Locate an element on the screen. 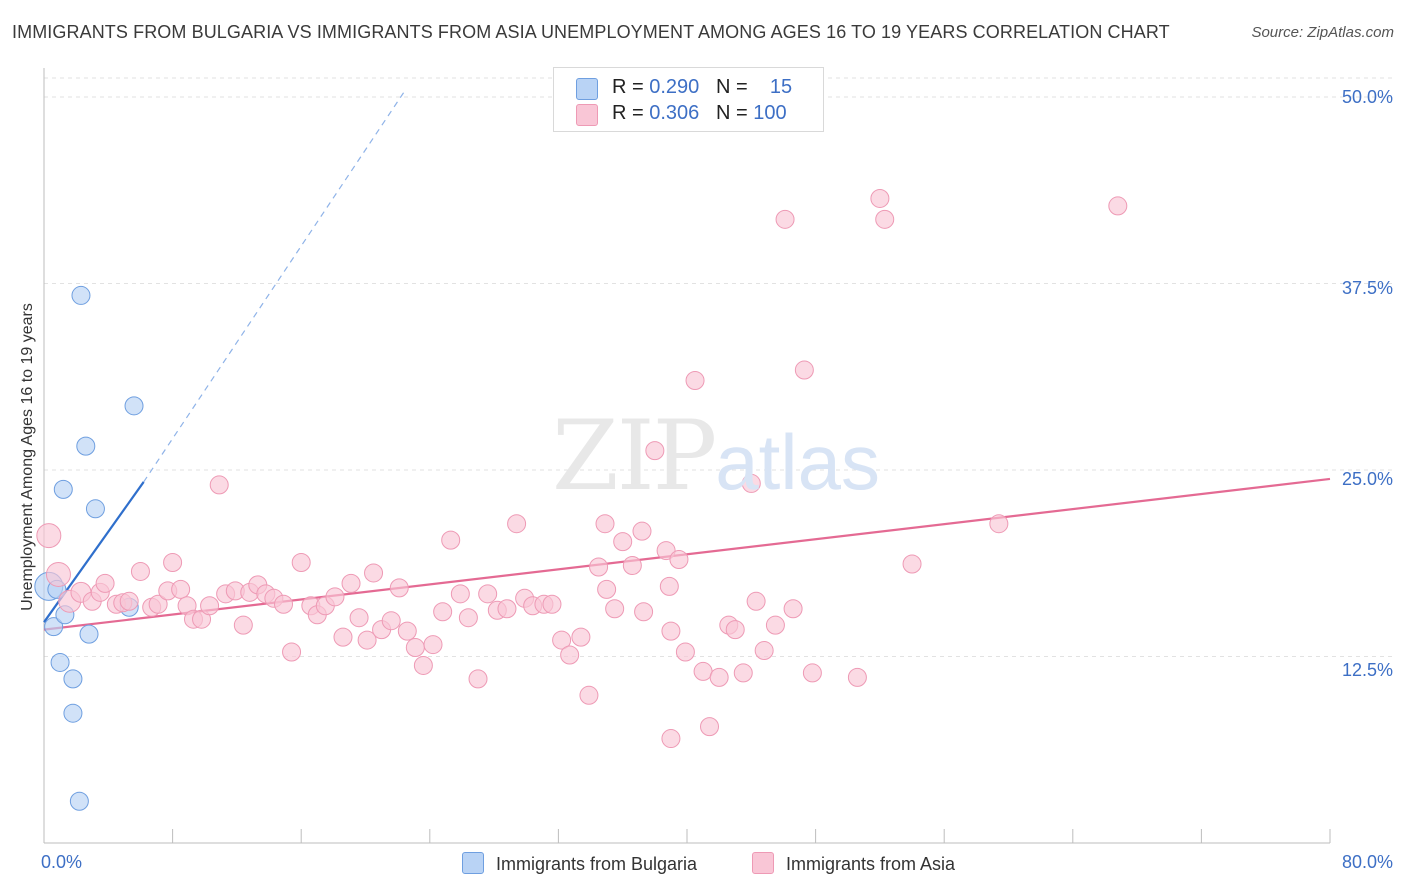 This screenshot has width=1406, height=892. bottom-legend-swatch-bulgaria is located at coordinates (473, 863).